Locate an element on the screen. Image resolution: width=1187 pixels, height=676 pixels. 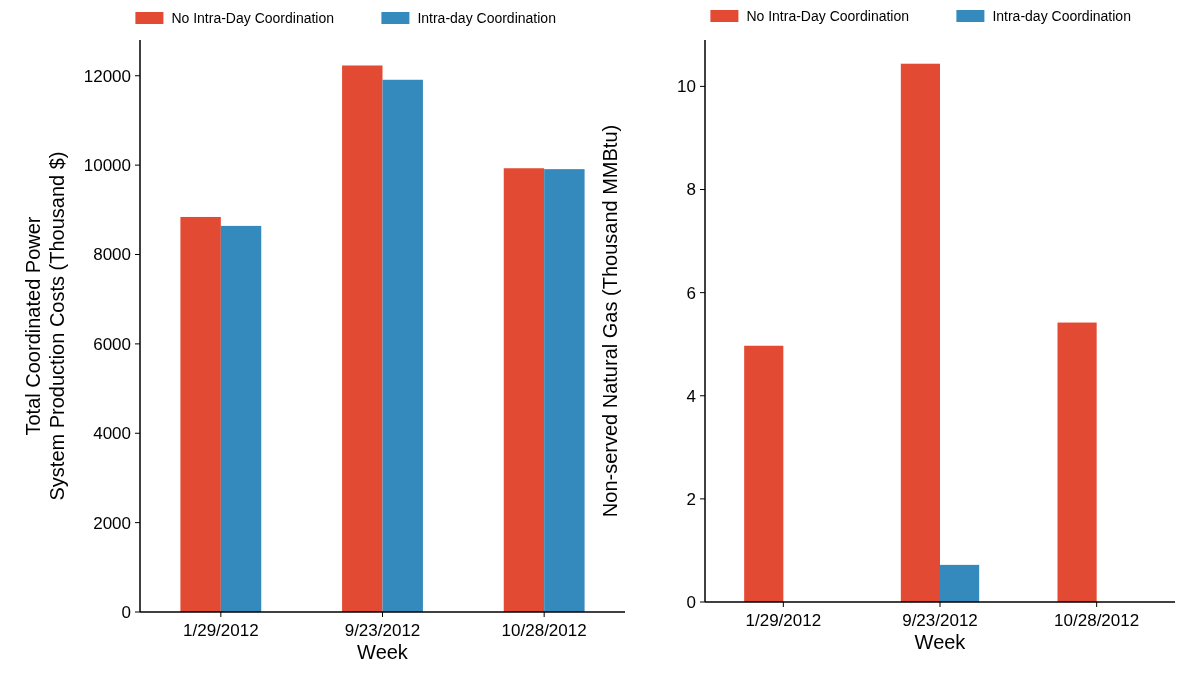
y-axis-title: Total Coordinated Power System Production Costs (Thousand $) is located at coordinates (45, 326).